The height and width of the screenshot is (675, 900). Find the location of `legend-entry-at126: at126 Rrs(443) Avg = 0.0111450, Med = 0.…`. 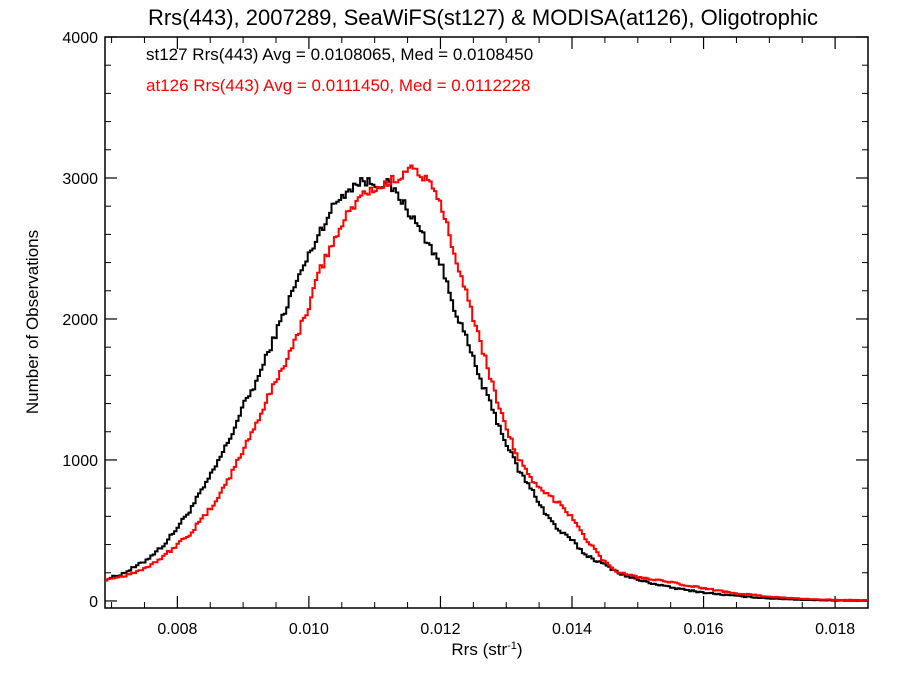

legend-entry-at126: at126 Rrs(443) Avg = 0.0111450, Med = 0.… is located at coordinates (338, 85).